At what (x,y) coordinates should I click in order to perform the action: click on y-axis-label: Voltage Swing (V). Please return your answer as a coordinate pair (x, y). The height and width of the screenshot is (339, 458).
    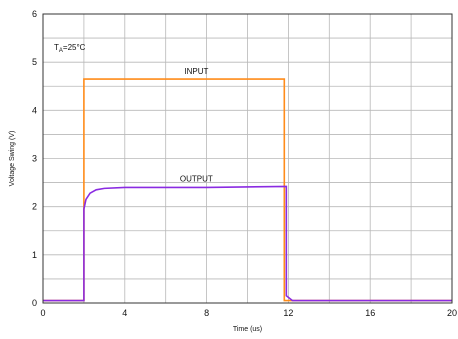
    Looking at the image, I should click on (12, 159).